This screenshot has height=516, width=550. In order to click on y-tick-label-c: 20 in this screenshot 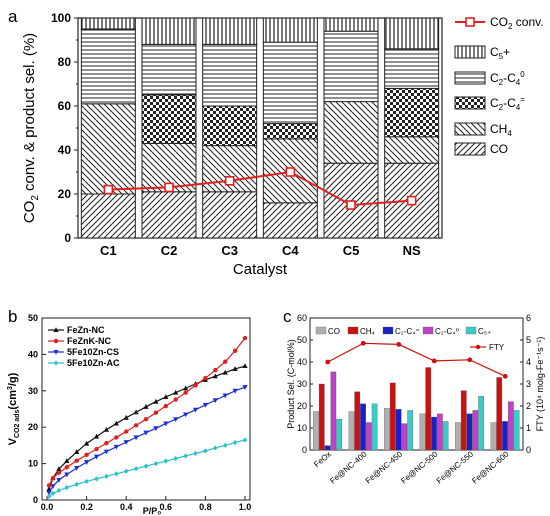, I will do `click(302, 406)`.